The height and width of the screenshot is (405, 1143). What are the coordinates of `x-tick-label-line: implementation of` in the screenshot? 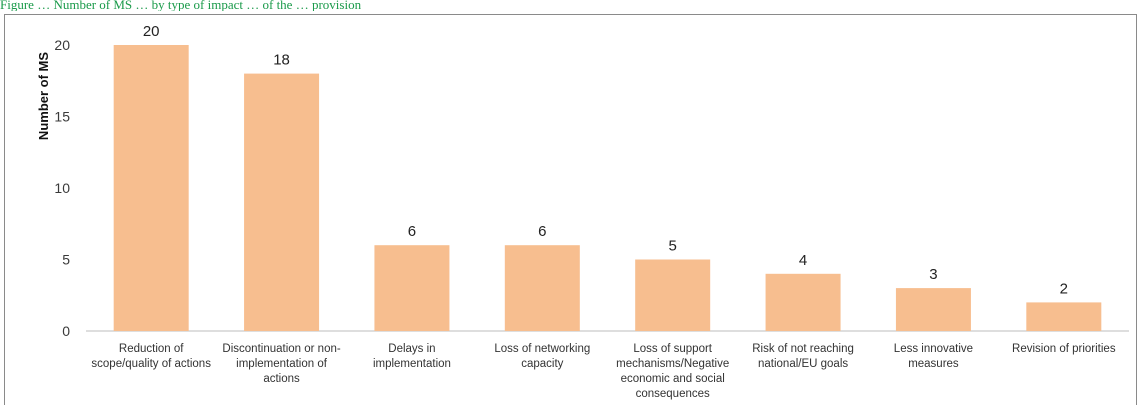 It's located at (282, 364).